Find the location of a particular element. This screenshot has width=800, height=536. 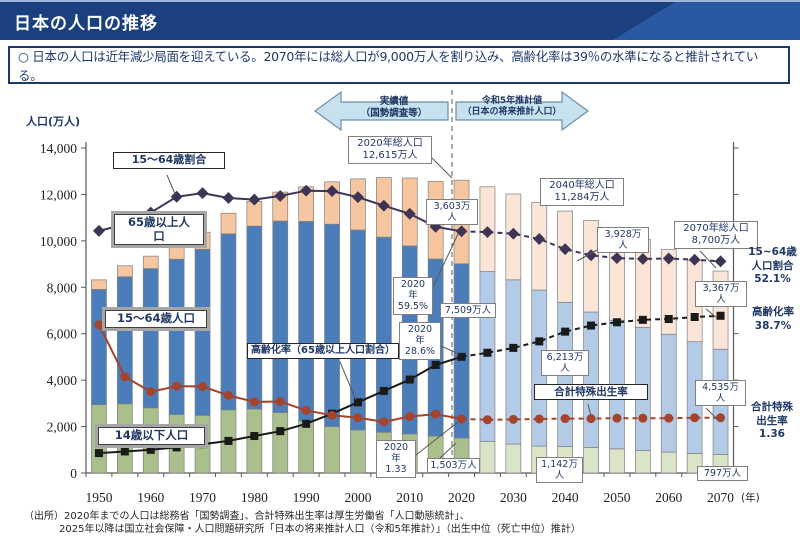

x-tick-label: 1960 is located at coordinates (150, 497).